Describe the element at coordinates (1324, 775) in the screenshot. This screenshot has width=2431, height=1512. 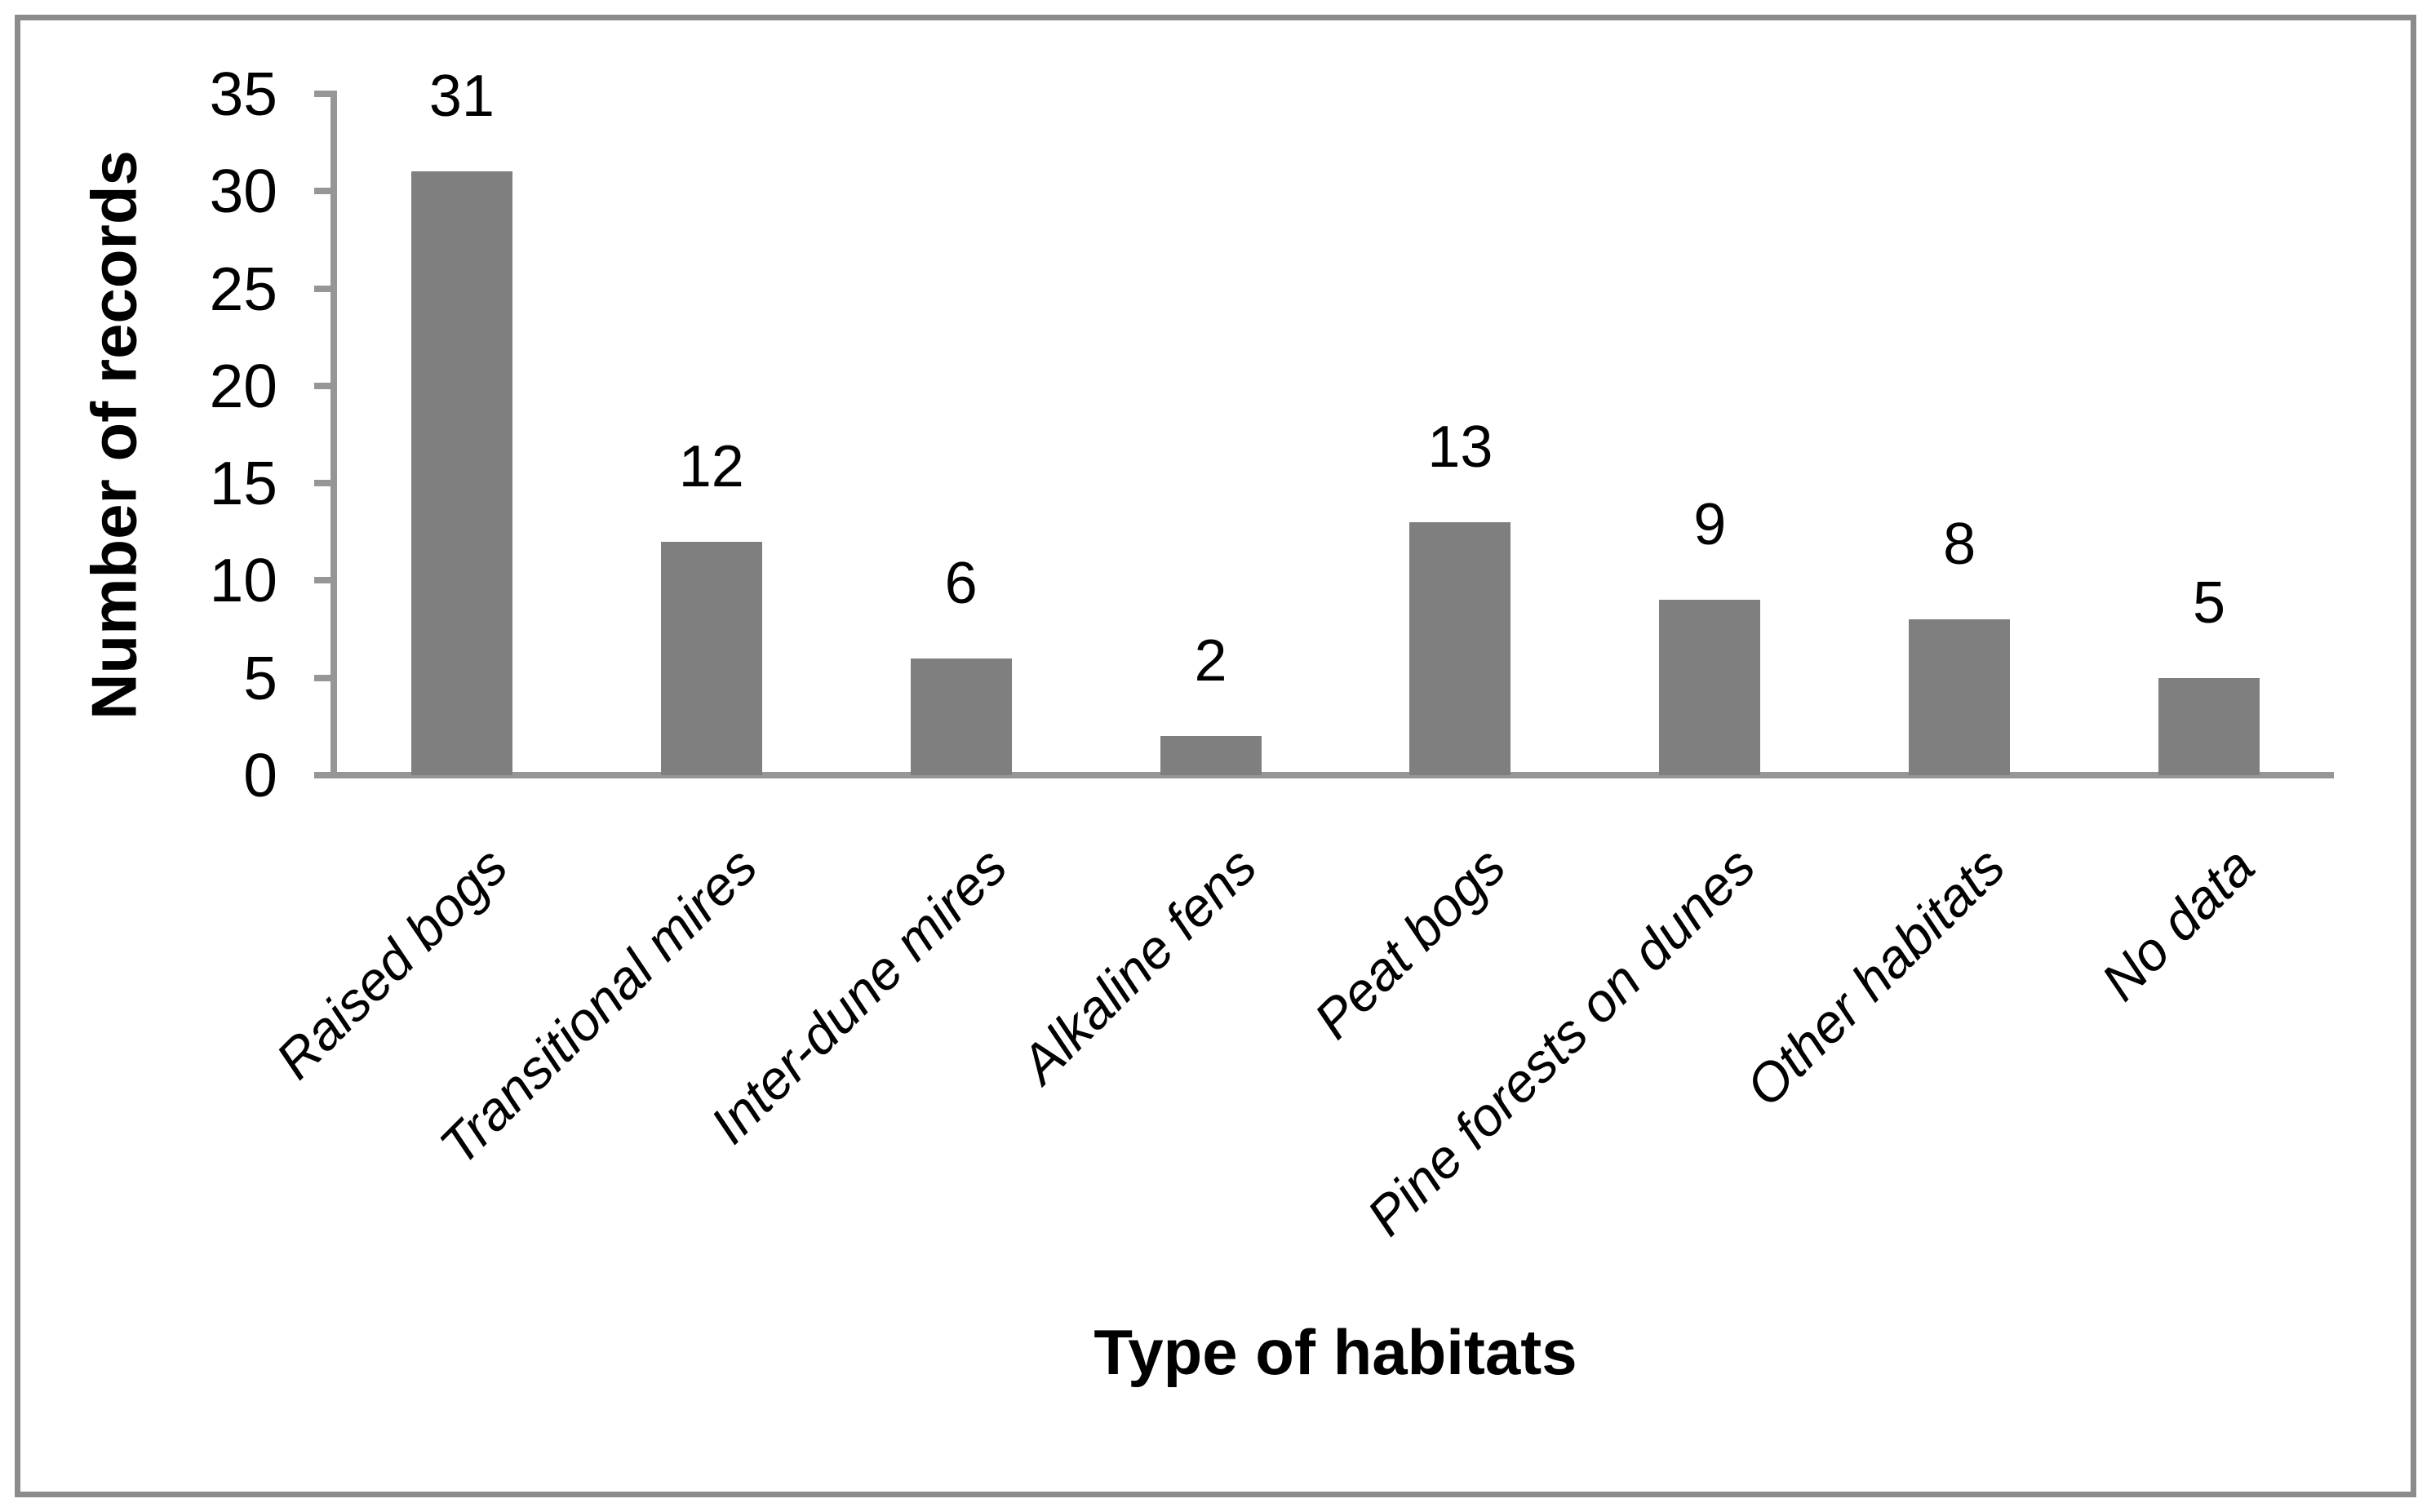
I see `x-axis-line` at that location.